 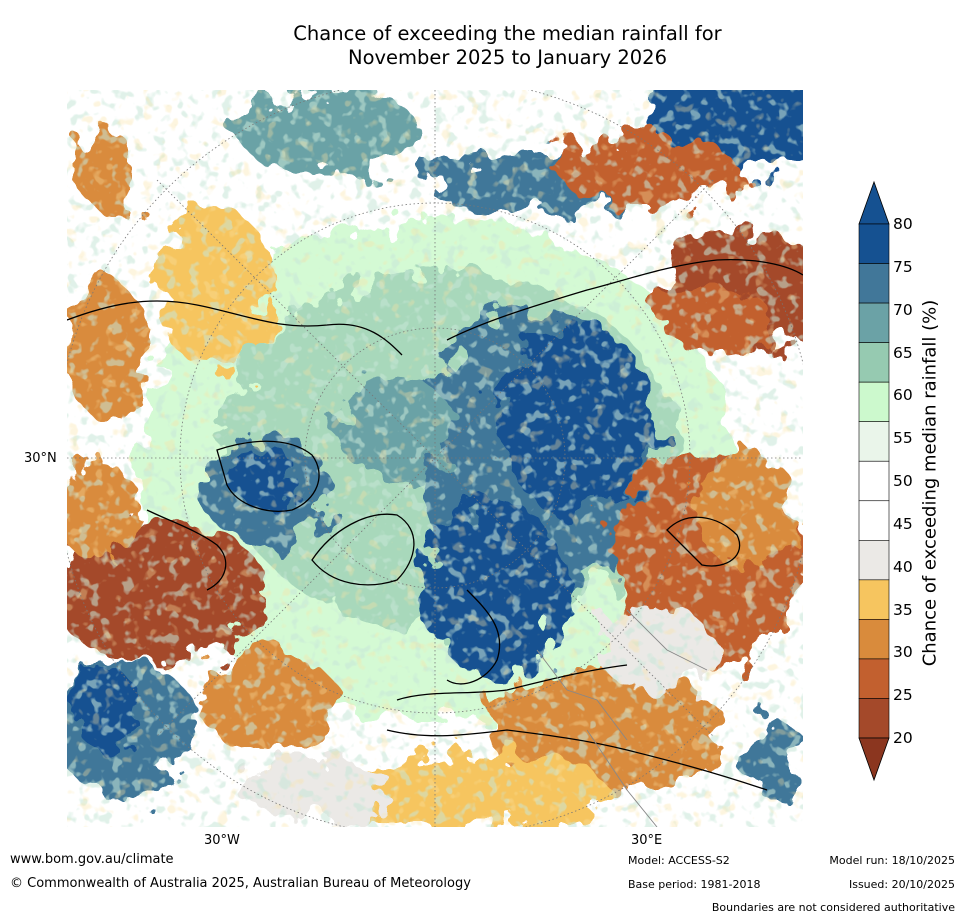 I want to click on issued-text: Issued: 20/10/2025, so click(x=901, y=884).